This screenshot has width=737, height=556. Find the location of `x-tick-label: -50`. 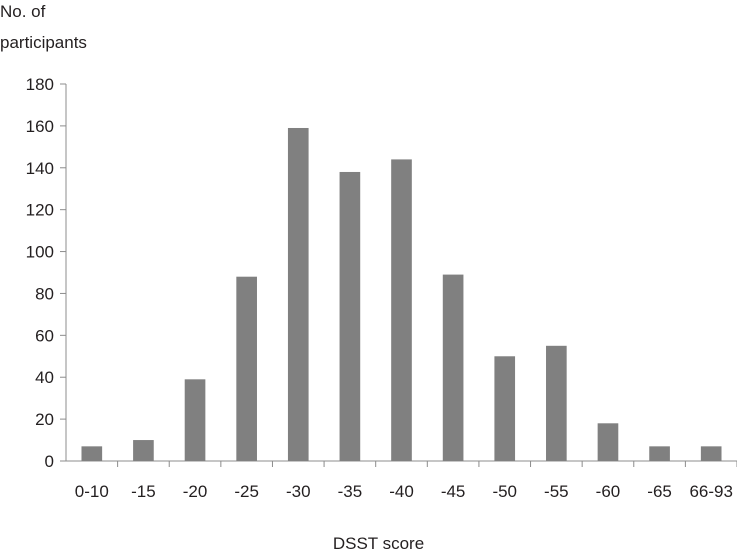

x-tick-label: -50 is located at coordinates (504, 491).